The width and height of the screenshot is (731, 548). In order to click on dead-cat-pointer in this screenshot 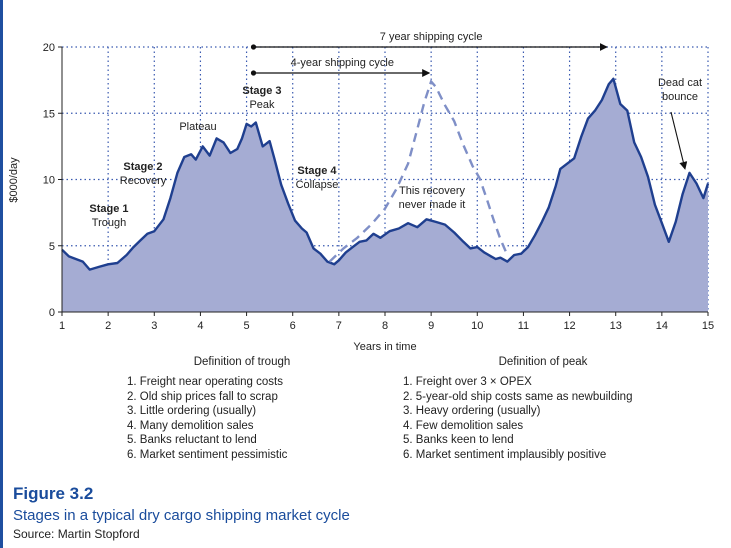, I will do `click(679, 140)`.